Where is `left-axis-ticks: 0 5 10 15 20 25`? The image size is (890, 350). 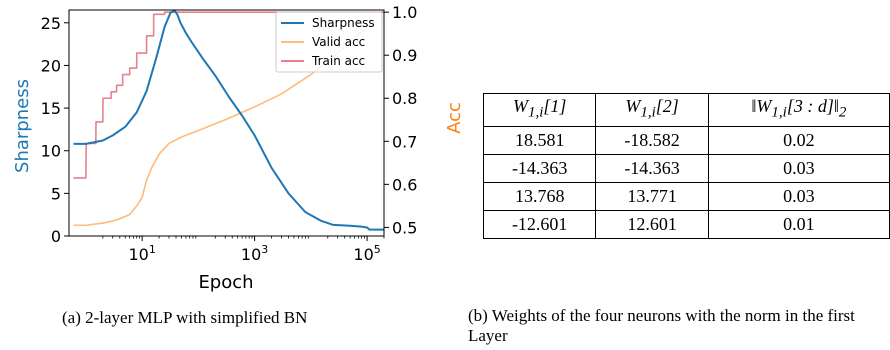
left-axis-ticks: 0 5 10 15 20 25 is located at coordinates (55, 130).